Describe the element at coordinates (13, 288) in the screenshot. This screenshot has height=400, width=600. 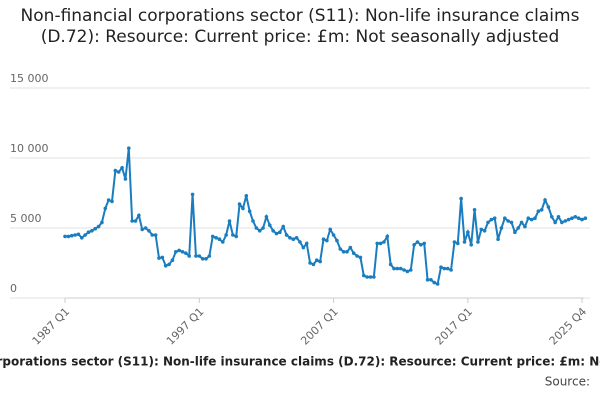
I see `y-tick-label: 0` at that location.